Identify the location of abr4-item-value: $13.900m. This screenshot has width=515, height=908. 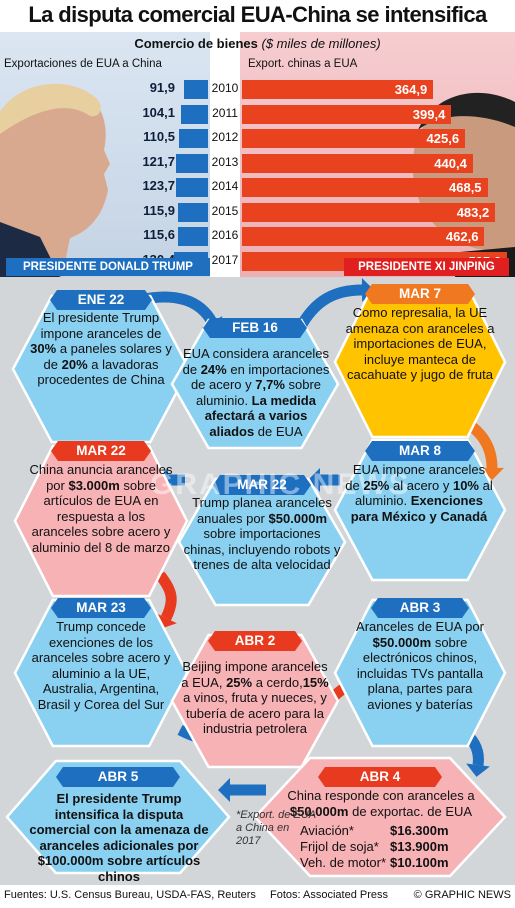
(419, 846).